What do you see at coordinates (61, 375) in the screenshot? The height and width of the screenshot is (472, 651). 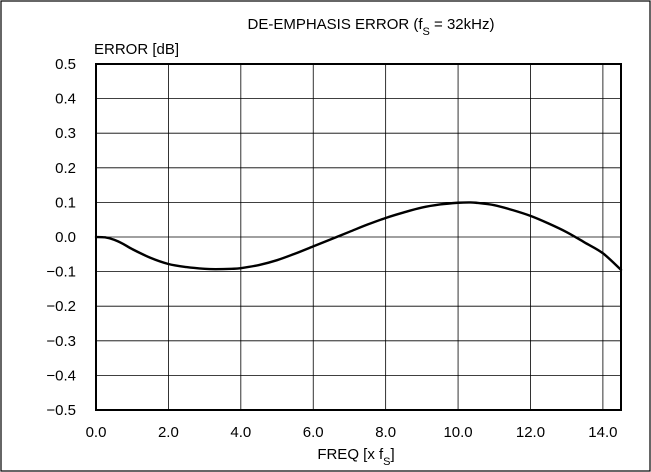 I see `y-tick-label: −0.4` at bounding box center [61, 375].